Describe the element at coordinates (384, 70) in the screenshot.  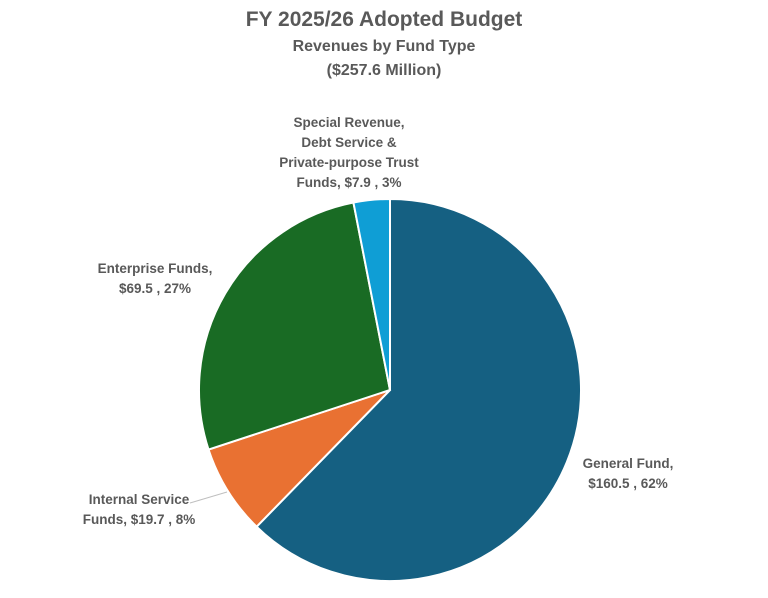
I see `chart-total: ($257.6 Million)` at that location.